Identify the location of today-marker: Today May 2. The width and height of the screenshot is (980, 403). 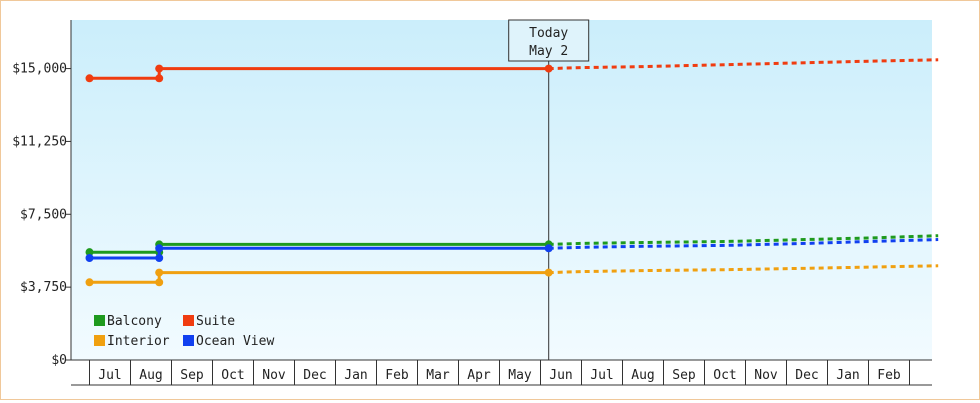
(549, 189).